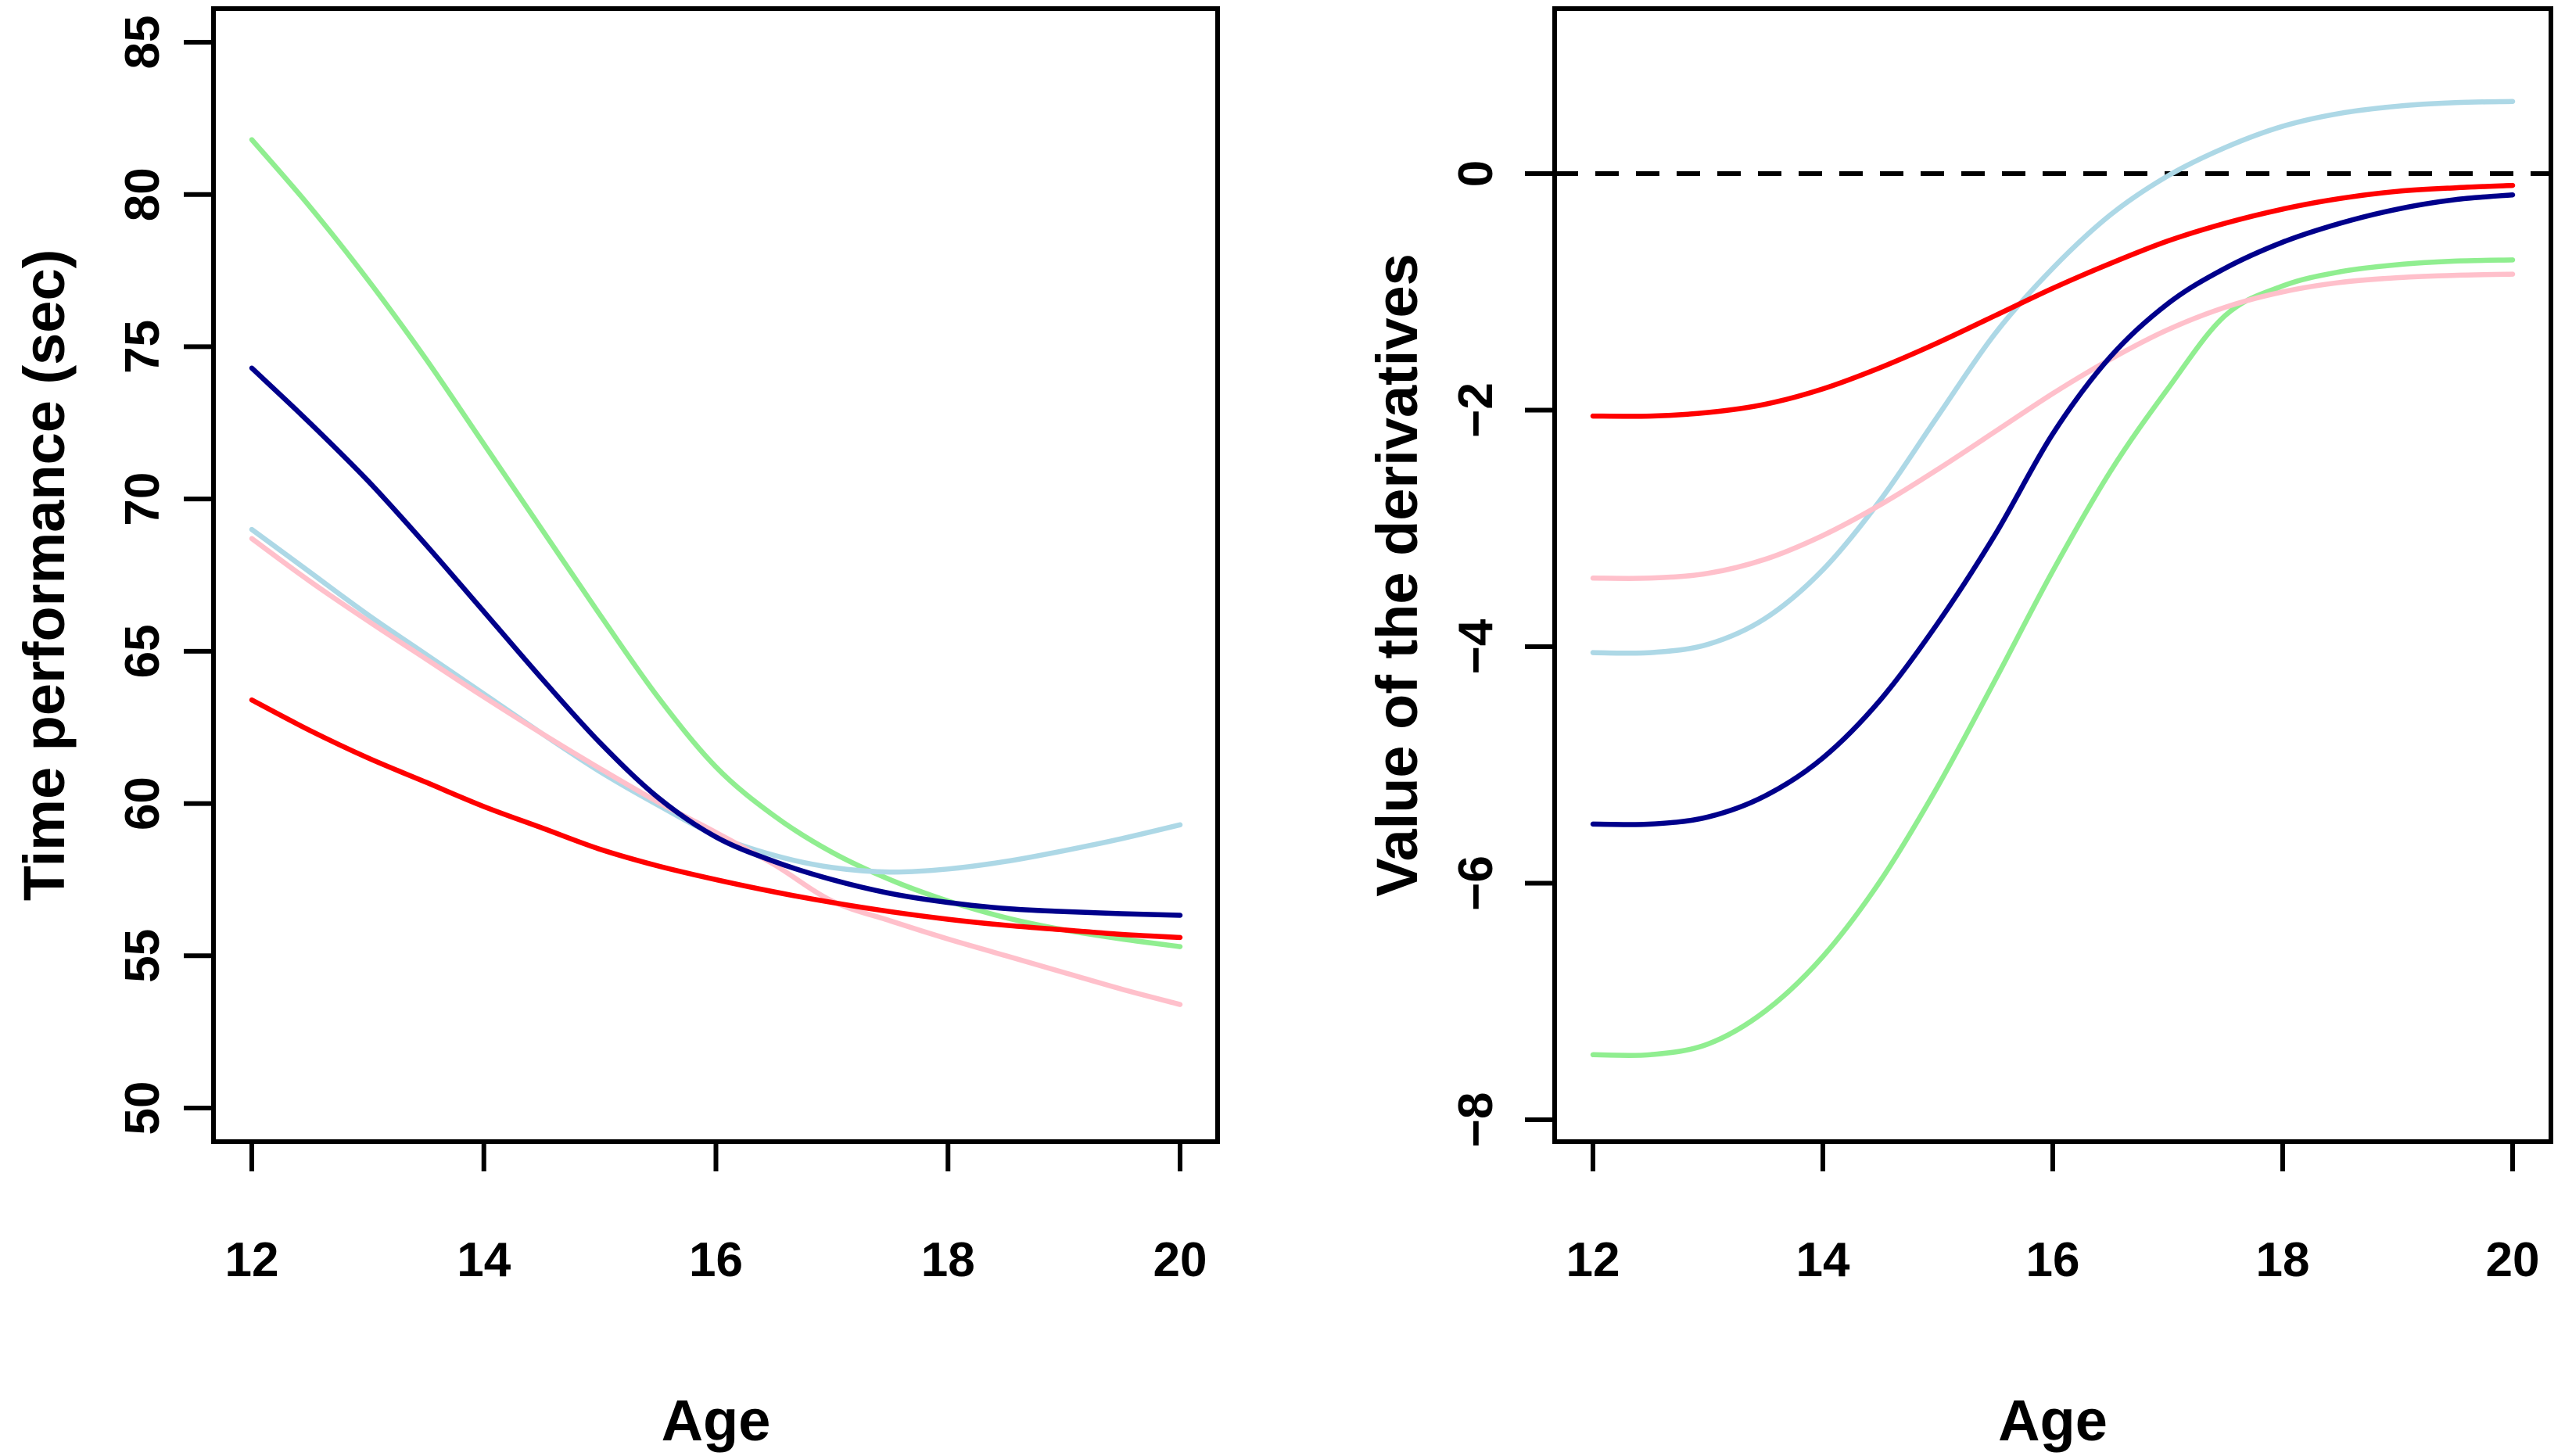  What do you see at coordinates (1397, 575) in the screenshot?
I see `y-axis-title: Value of the derivatives` at bounding box center [1397, 575].